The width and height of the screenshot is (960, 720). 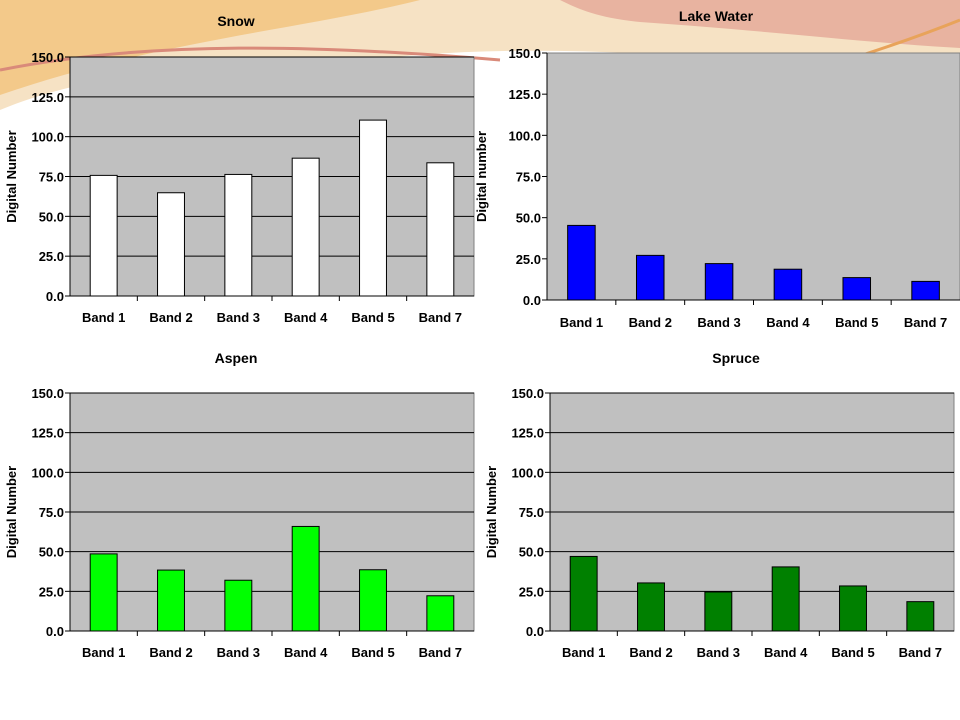 I want to click on plot-area, so click(x=753, y=176).